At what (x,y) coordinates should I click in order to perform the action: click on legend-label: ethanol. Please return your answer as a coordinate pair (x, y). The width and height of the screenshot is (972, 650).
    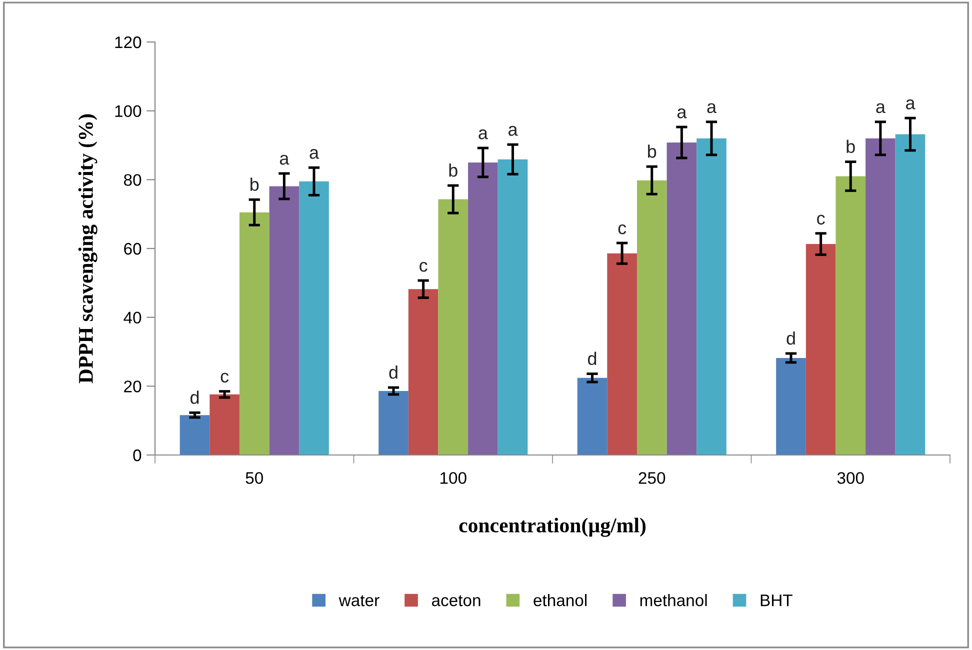
    Looking at the image, I should click on (560, 600).